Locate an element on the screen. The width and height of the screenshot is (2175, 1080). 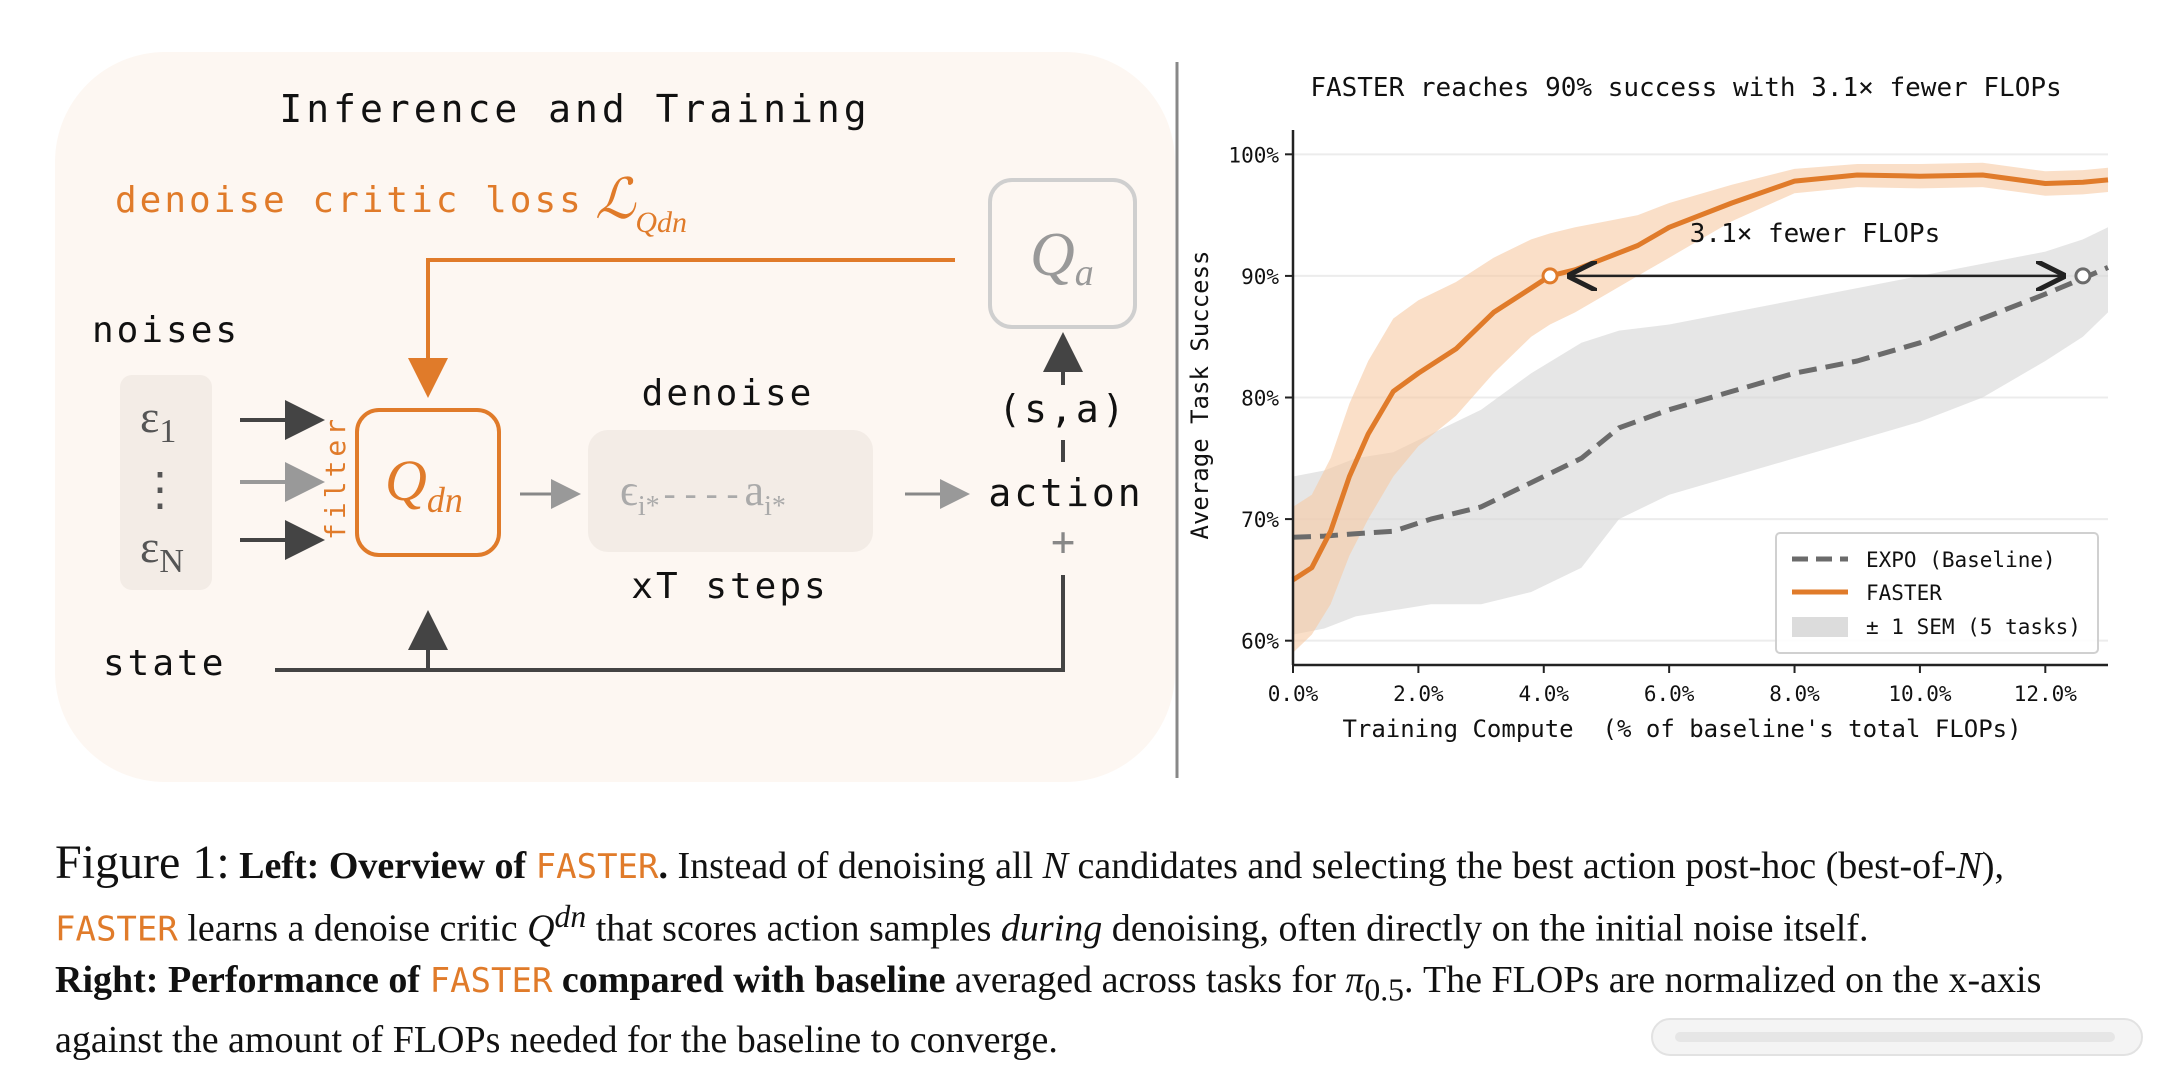
series-line-expo is located at coordinates (1700, 402).